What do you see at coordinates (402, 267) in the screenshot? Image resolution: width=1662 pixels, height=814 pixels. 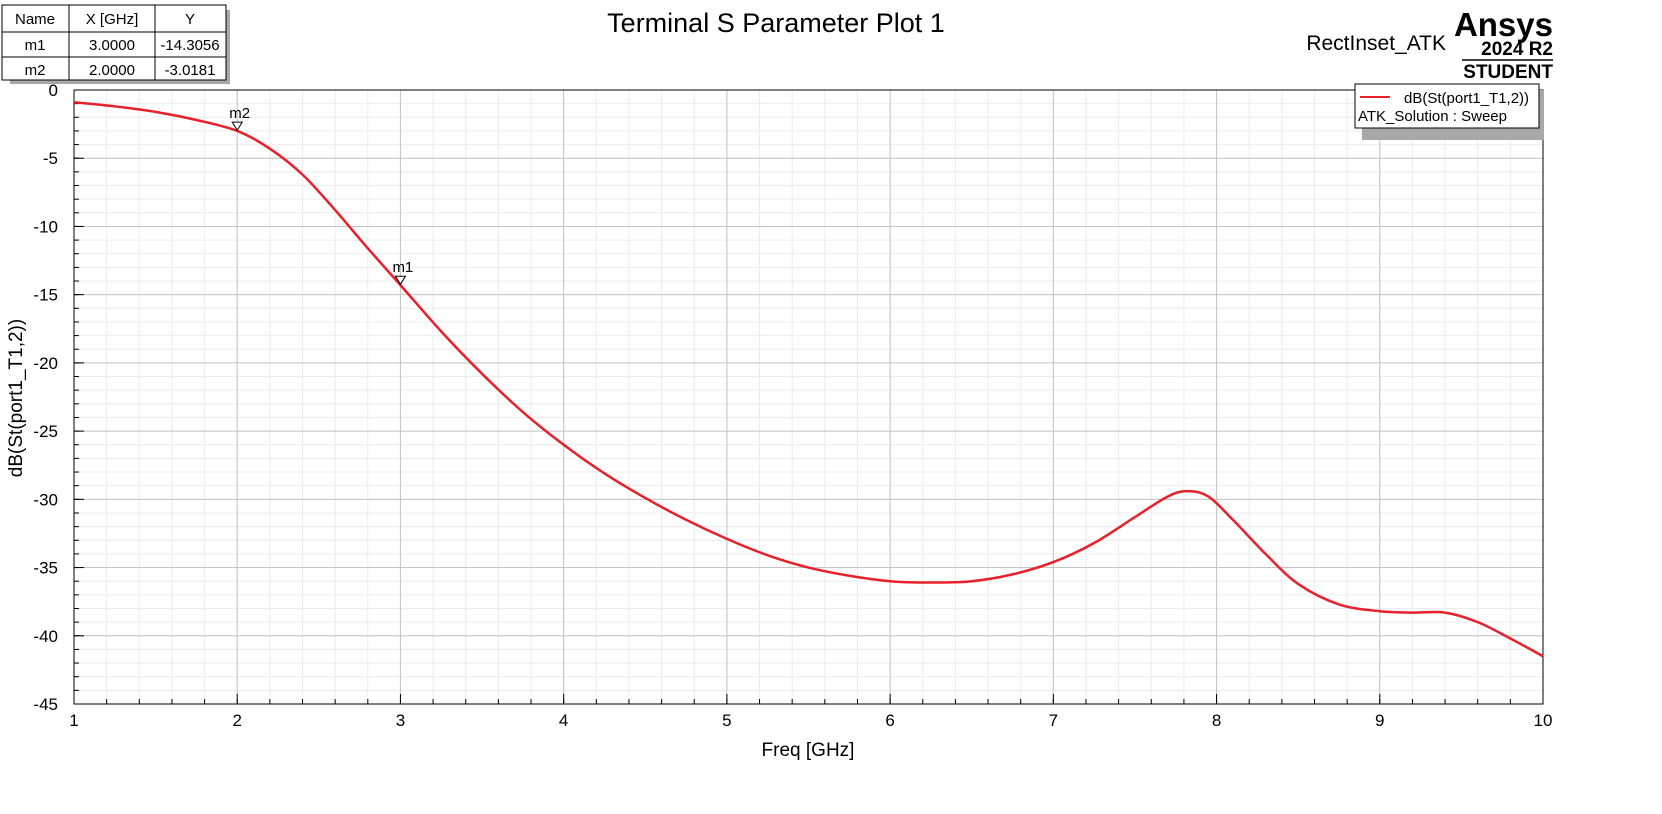 I see `marker-label: m1` at bounding box center [402, 267].